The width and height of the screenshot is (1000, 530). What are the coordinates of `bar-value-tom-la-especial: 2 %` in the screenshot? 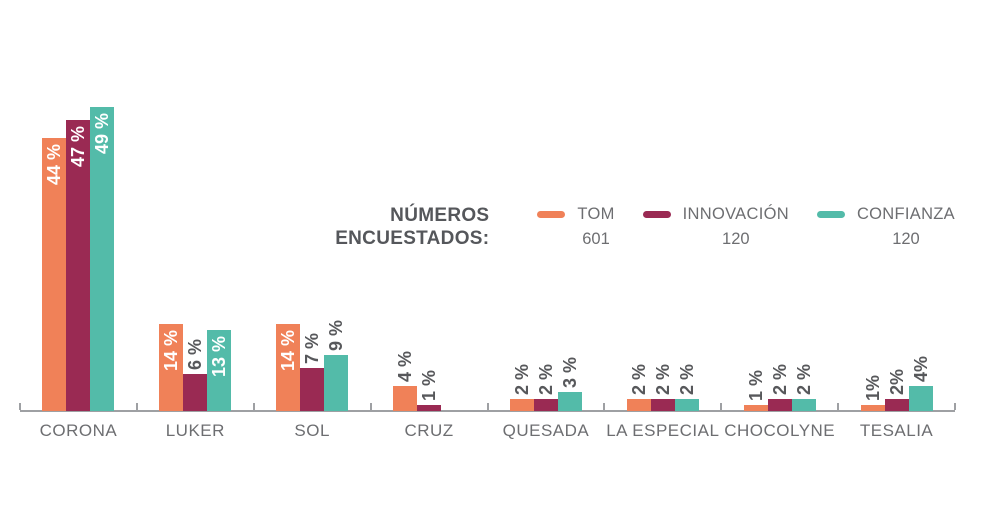 It's located at (638, 379).